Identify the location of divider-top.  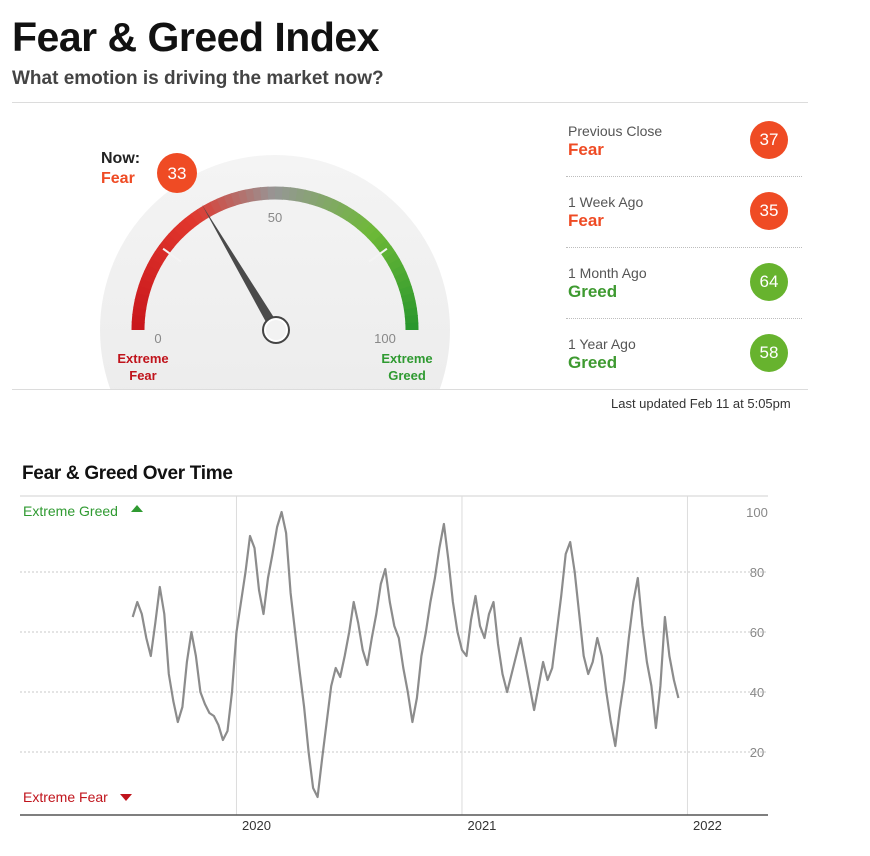
(410, 102).